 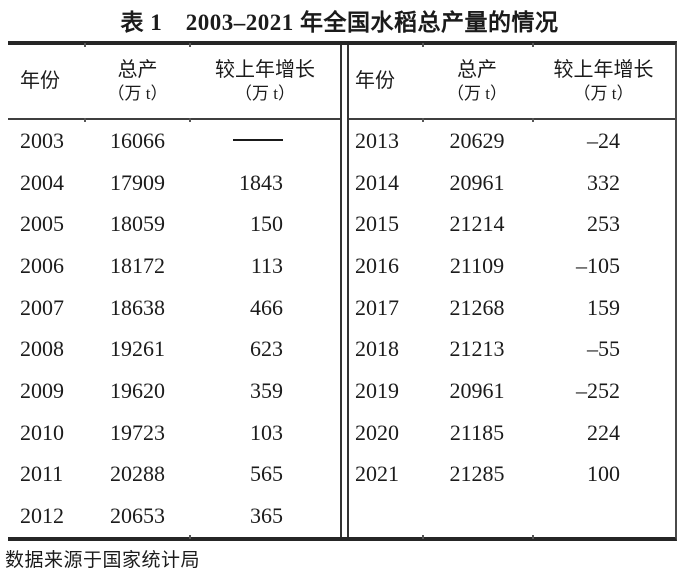 What do you see at coordinates (598, 390) in the screenshot?
I see `growth-cell: –252` at bounding box center [598, 390].